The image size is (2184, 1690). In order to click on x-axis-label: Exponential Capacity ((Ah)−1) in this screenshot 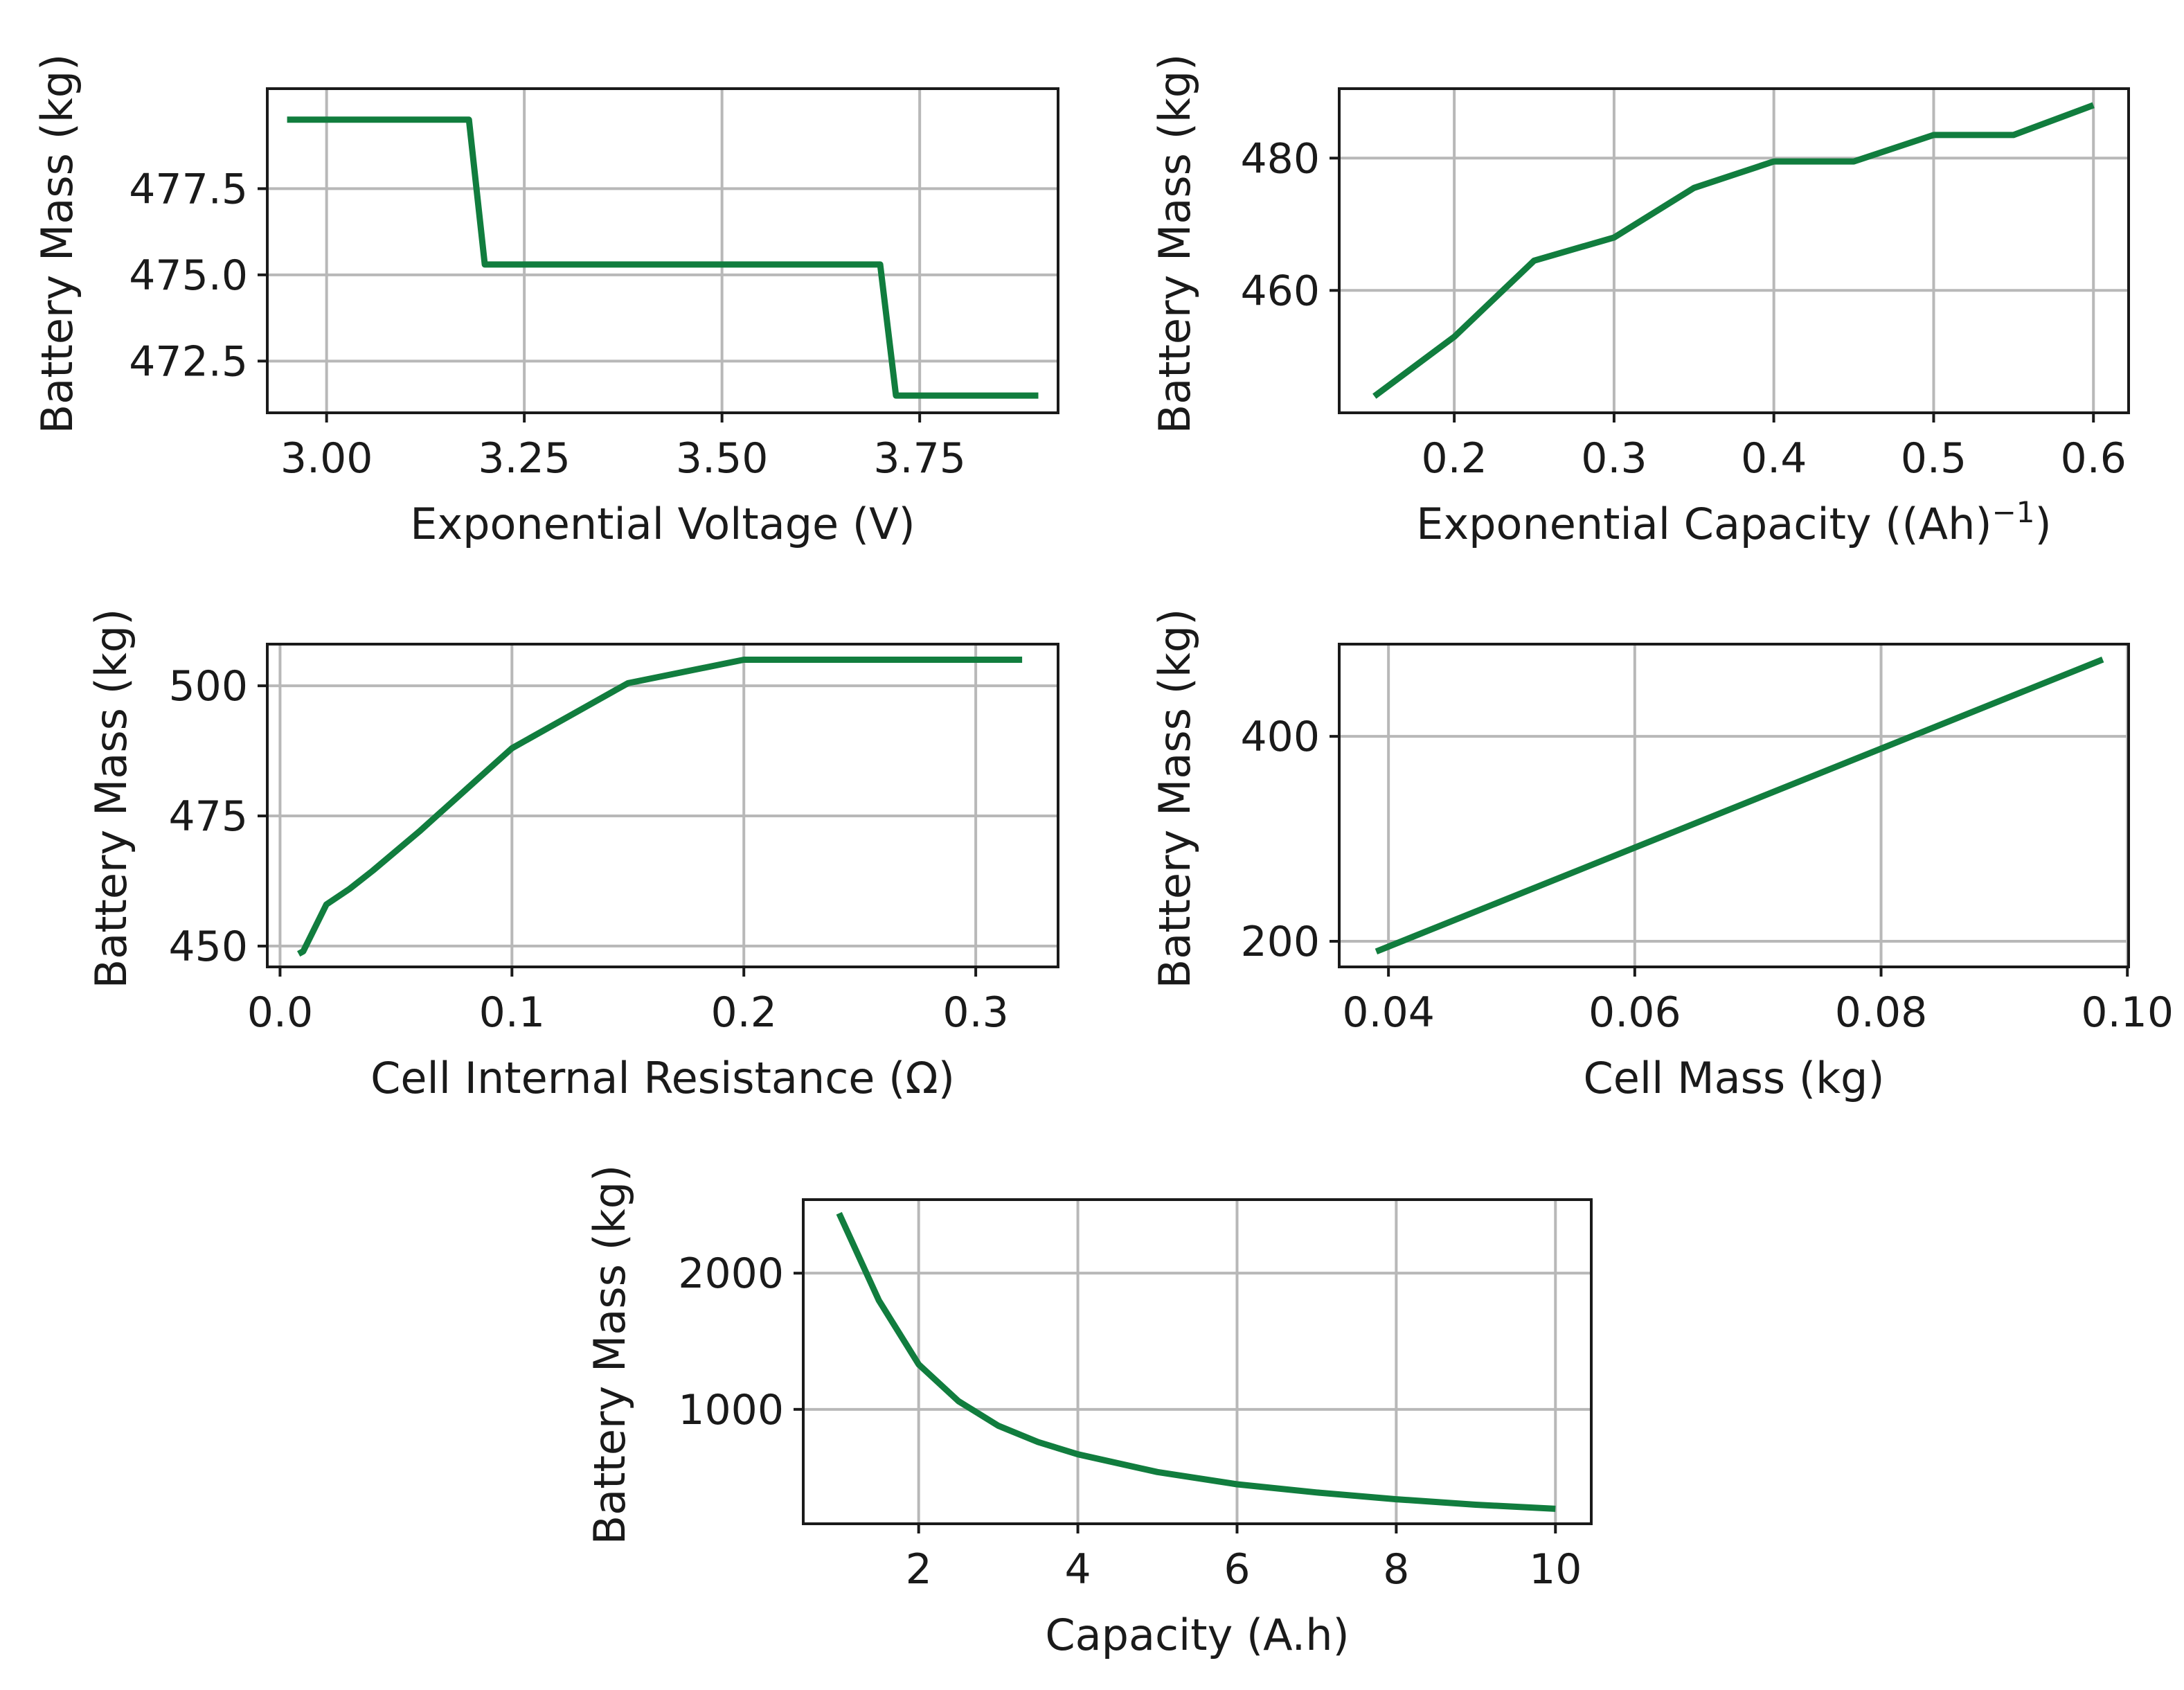, I will do `click(1733, 522)`.